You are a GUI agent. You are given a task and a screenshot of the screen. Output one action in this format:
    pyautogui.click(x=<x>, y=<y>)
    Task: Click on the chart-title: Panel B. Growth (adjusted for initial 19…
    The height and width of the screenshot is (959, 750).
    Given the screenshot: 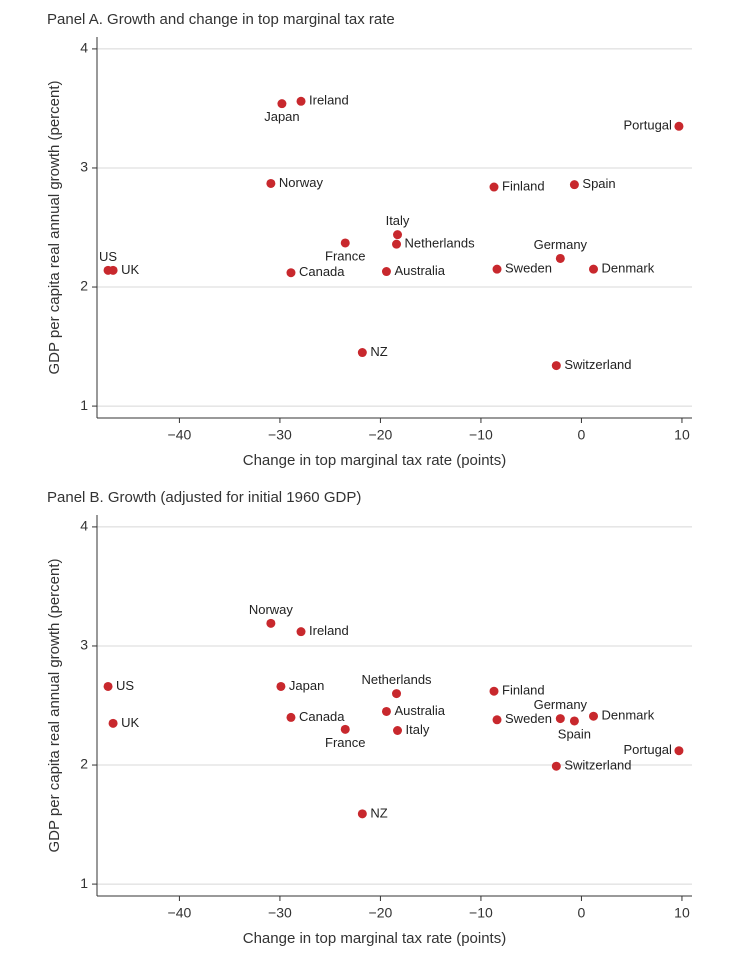 What is the action you would take?
    pyautogui.click(x=204, y=497)
    